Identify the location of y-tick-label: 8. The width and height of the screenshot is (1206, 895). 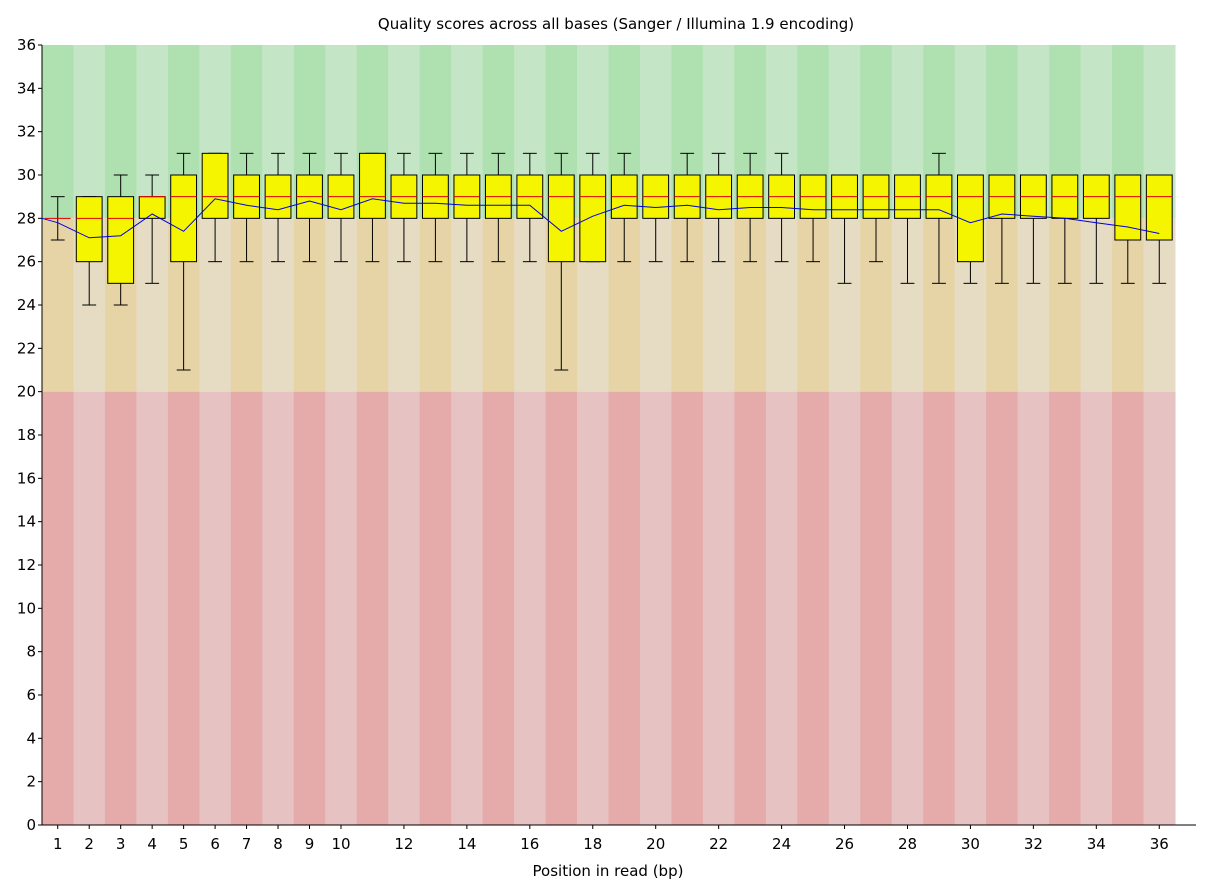
(31, 652).